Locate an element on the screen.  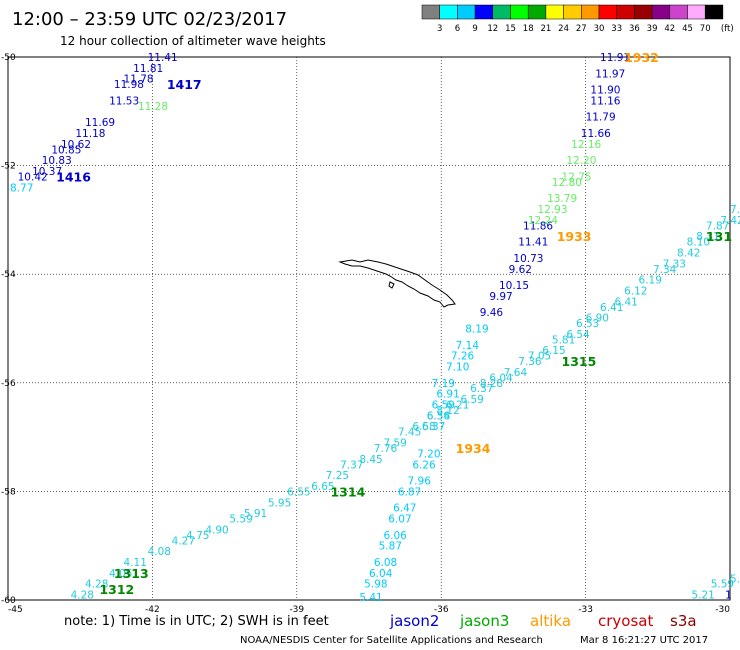
swh-value: 7.36 is located at coordinates (530, 362).